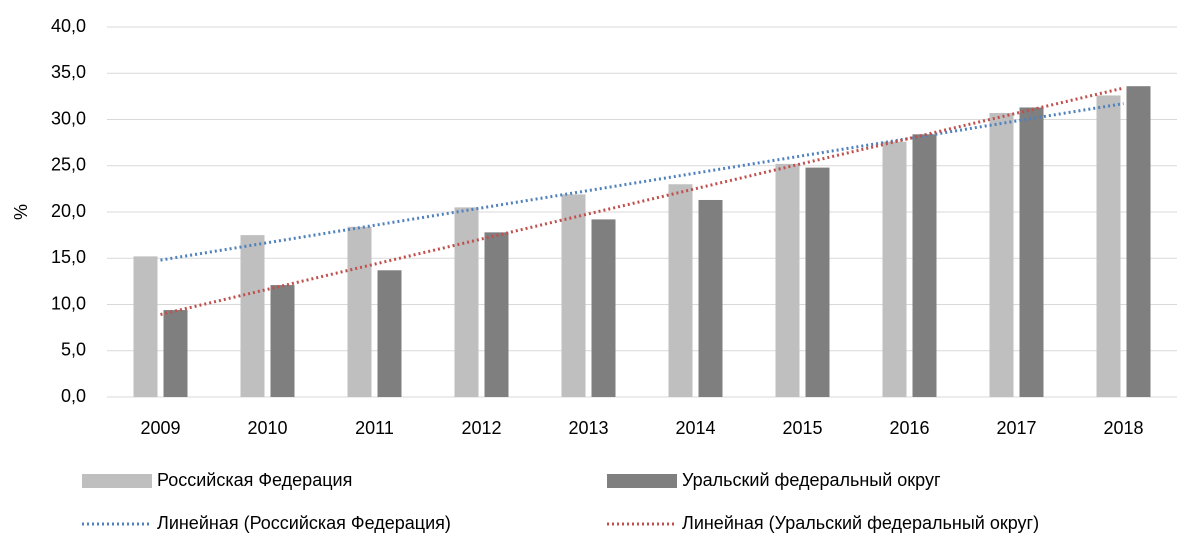 Image resolution: width=1177 pixels, height=537 pixels. What do you see at coordinates (160, 428) in the screenshot?
I see `x-tick-label: 2009` at bounding box center [160, 428].